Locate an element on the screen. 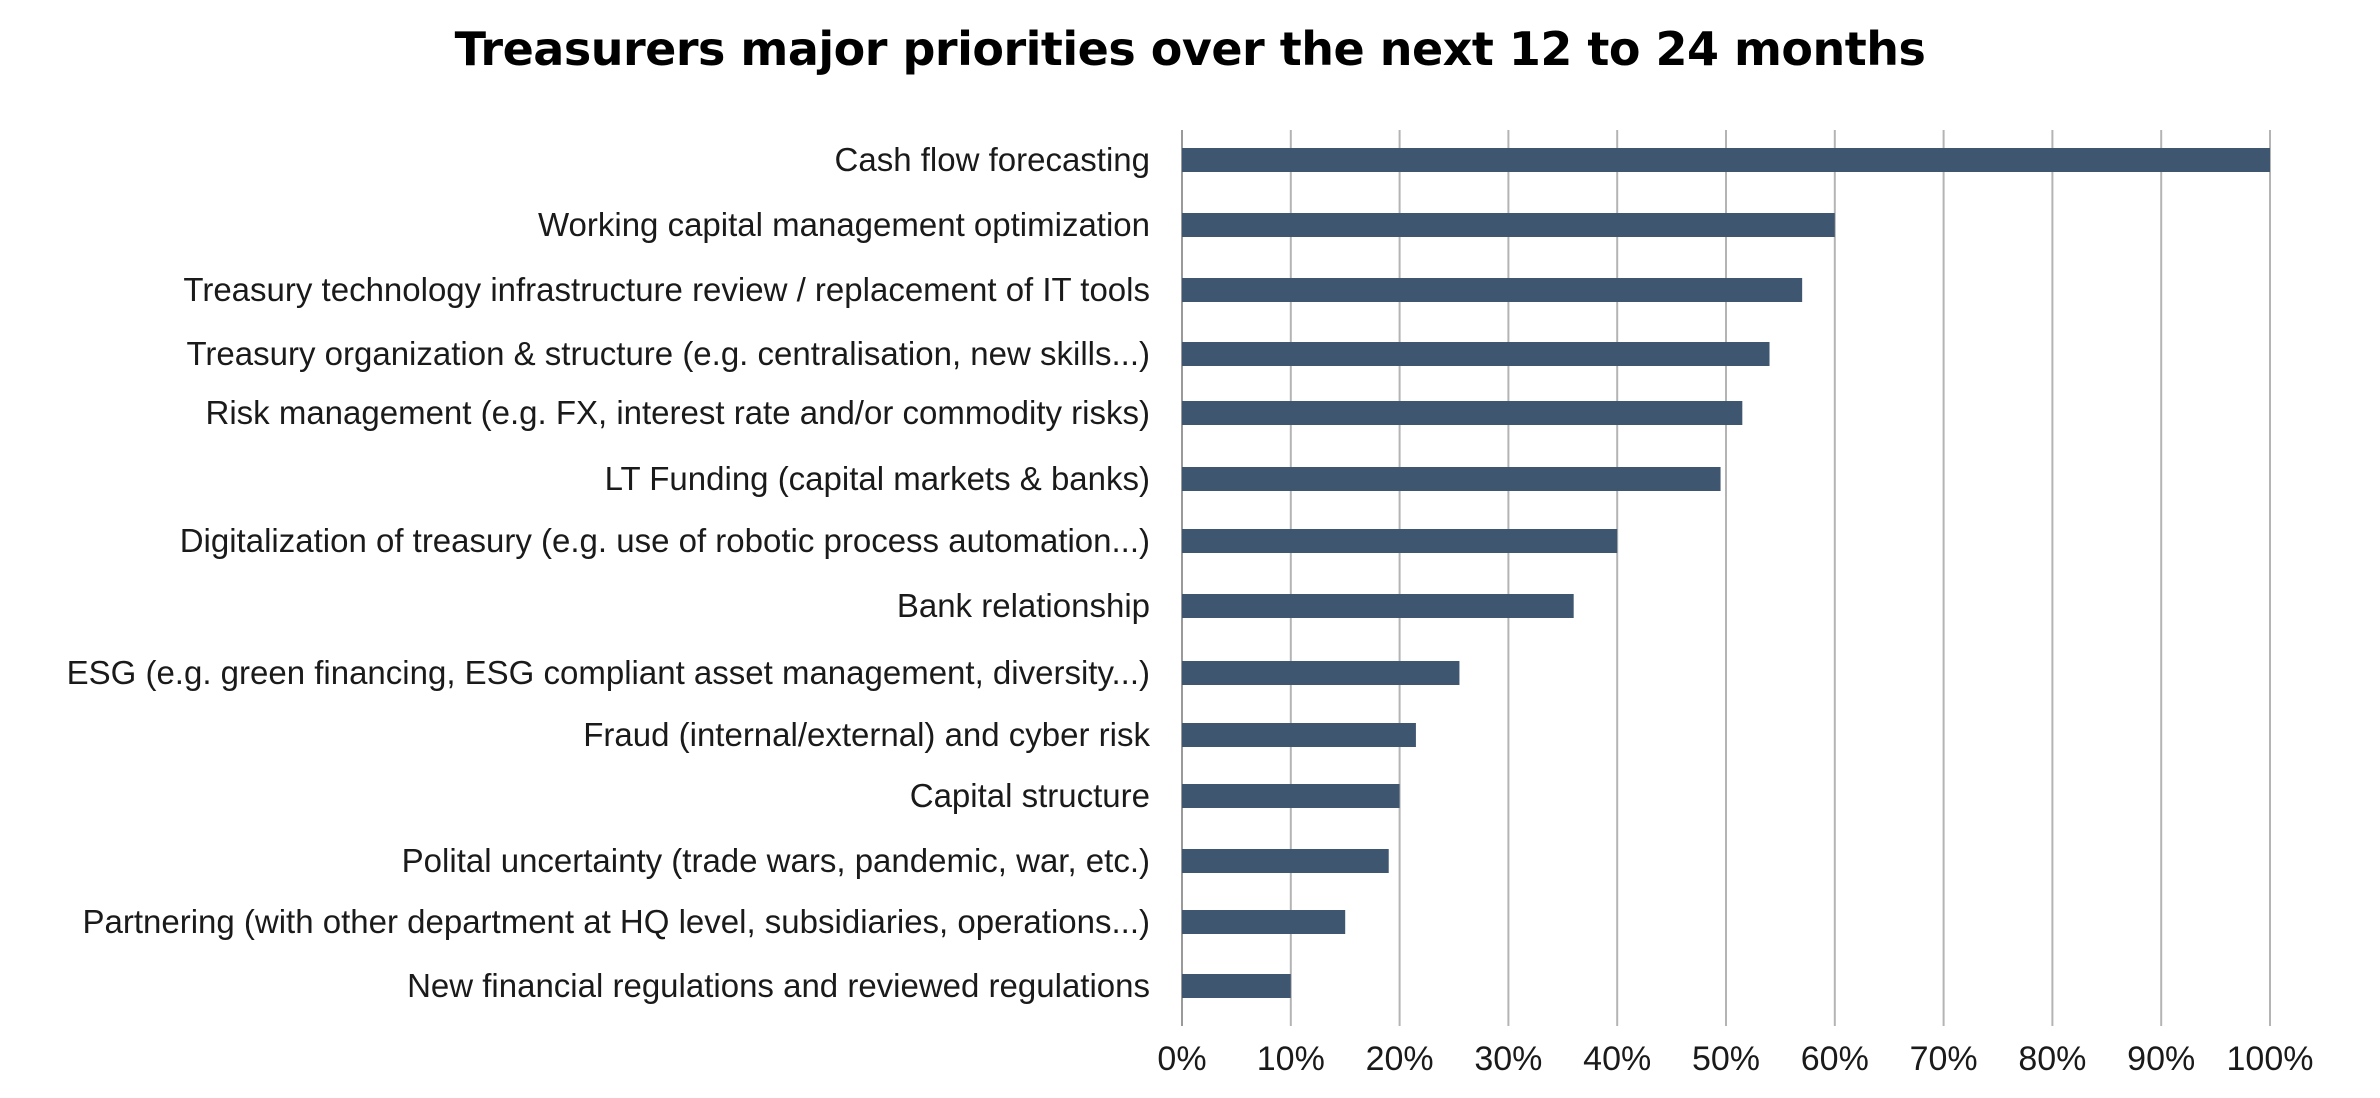 The height and width of the screenshot is (1098, 2380). category-label: LT Funding (capital markets & banks) is located at coordinates (877, 478).